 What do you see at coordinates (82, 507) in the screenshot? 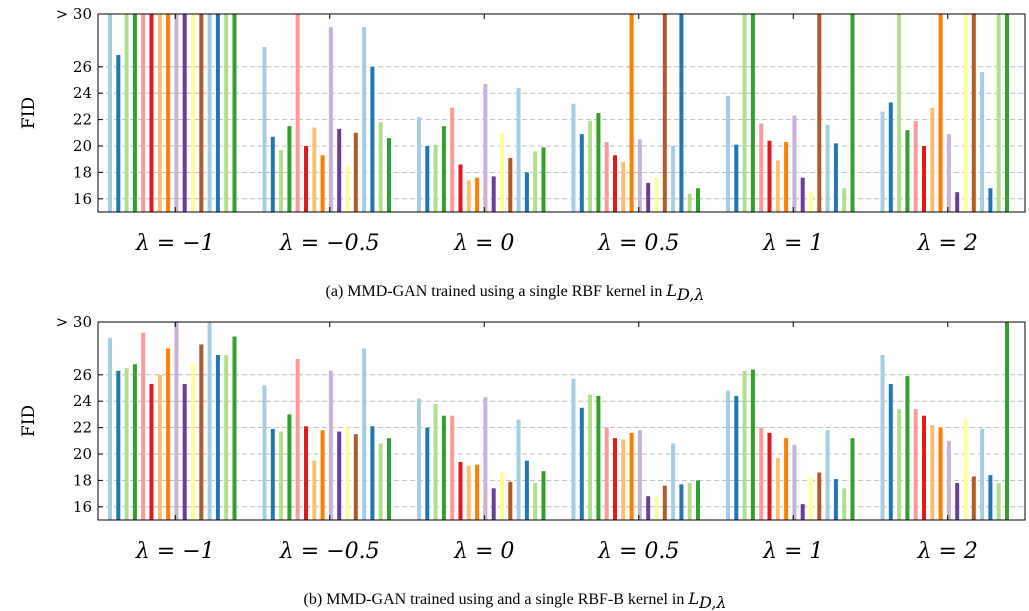
I see `y-tick-label: 16` at bounding box center [82, 507].